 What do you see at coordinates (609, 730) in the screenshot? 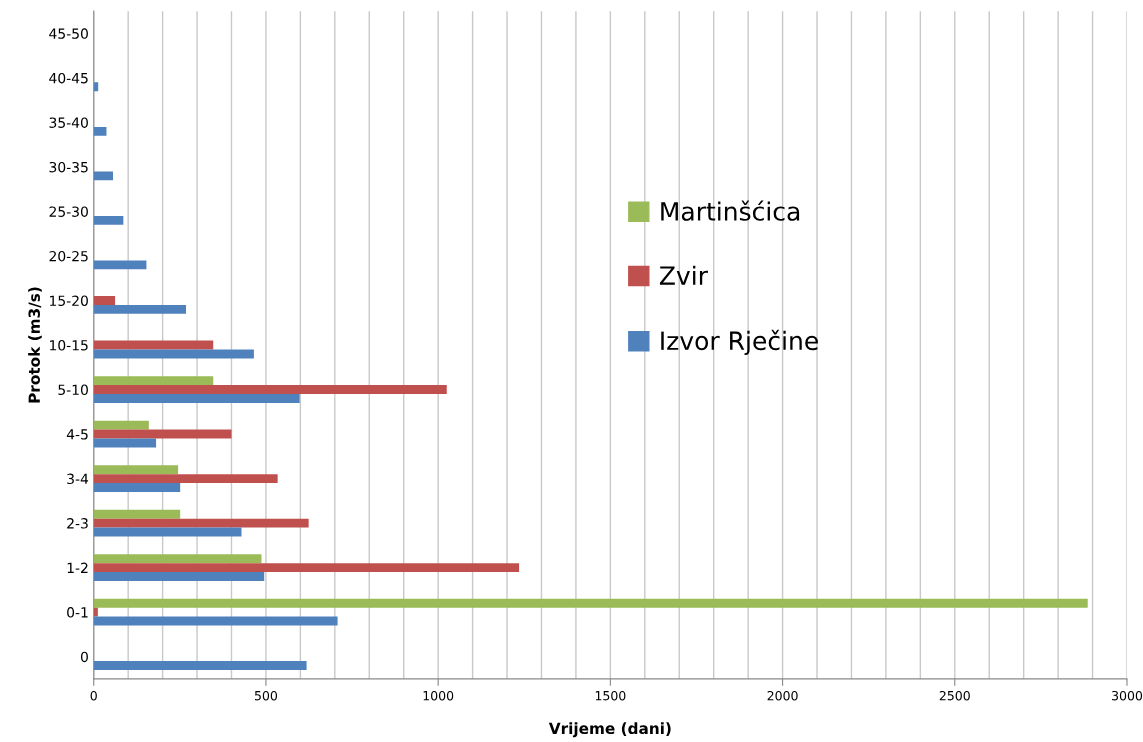
I see `x-axis-title: Vrijeme (dani)` at bounding box center [609, 730].